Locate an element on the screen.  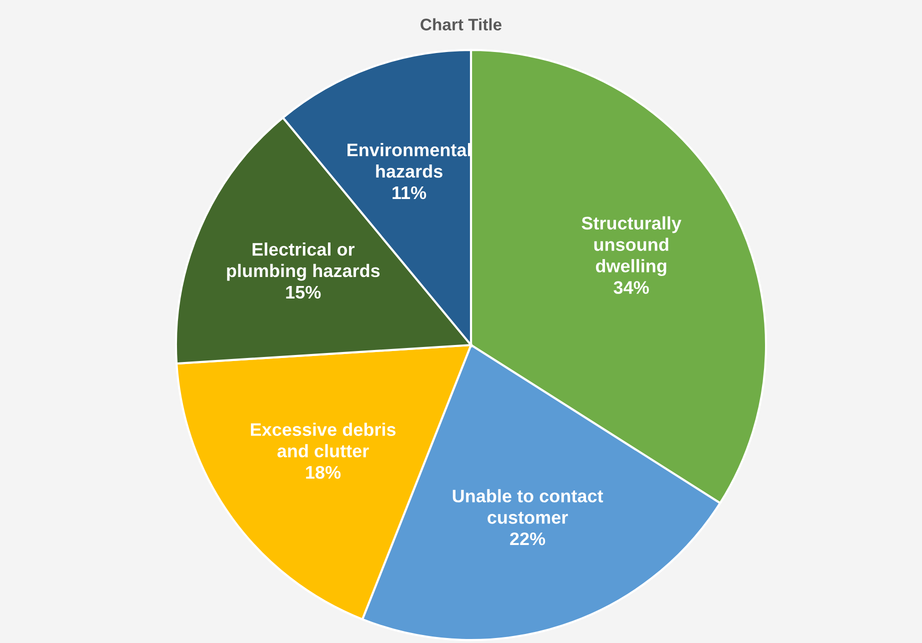
slice-label: Unable to contact customer is located at coordinates (528, 506).